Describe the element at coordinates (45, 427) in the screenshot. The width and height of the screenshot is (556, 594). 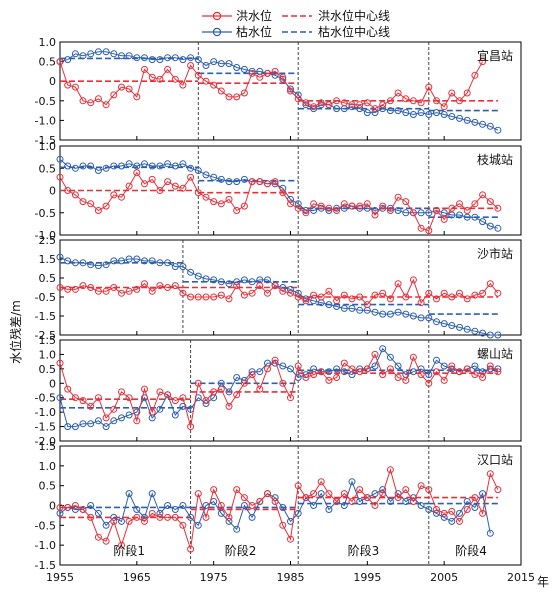
I see `y-tick-label: -1.5` at that location.